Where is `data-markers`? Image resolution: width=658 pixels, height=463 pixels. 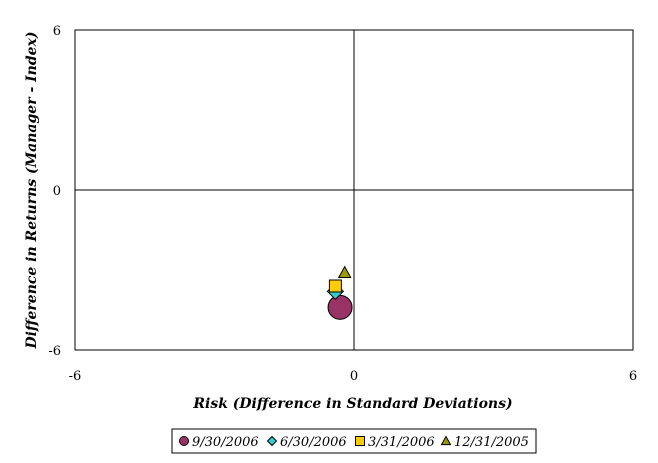
data-markers is located at coordinates (339, 292).